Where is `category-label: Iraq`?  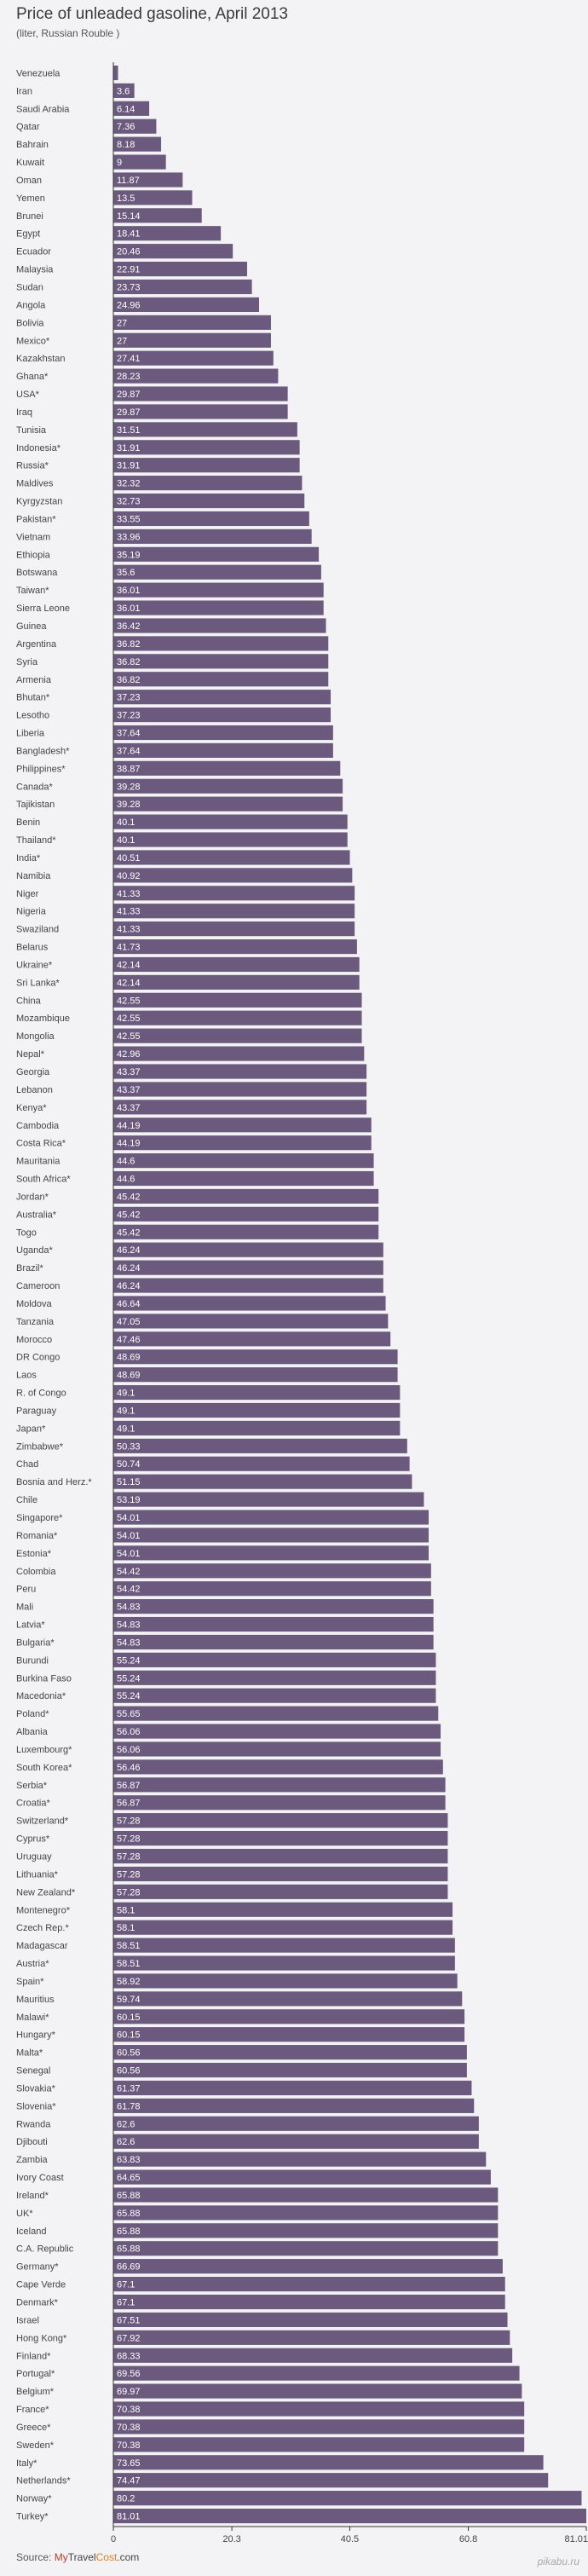
category-label: Iraq is located at coordinates (24, 412).